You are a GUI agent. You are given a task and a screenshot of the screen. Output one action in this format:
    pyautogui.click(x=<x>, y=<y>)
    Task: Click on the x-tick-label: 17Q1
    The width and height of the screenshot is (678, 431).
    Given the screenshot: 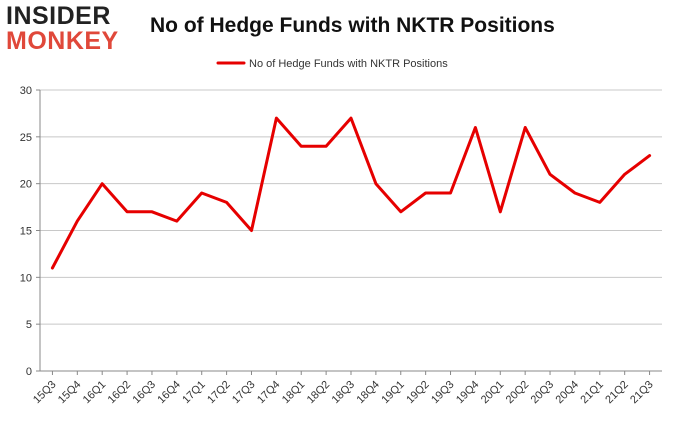 What is the action you would take?
    pyautogui.click(x=194, y=393)
    